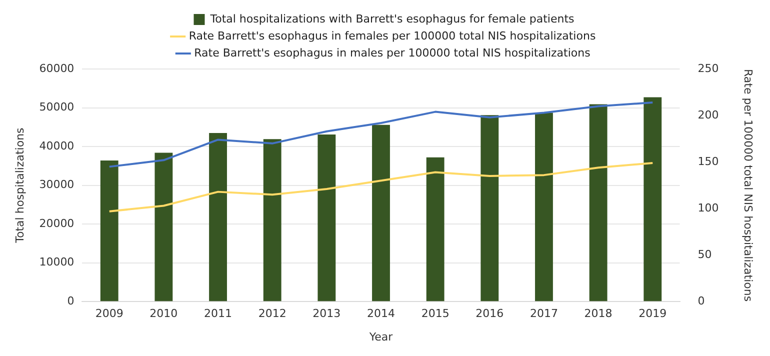  What do you see at coordinates (392, 19) in the screenshot?
I see `legend-label: Total hospitalizations with Barrett's esophagus for female patients` at bounding box center [392, 19].